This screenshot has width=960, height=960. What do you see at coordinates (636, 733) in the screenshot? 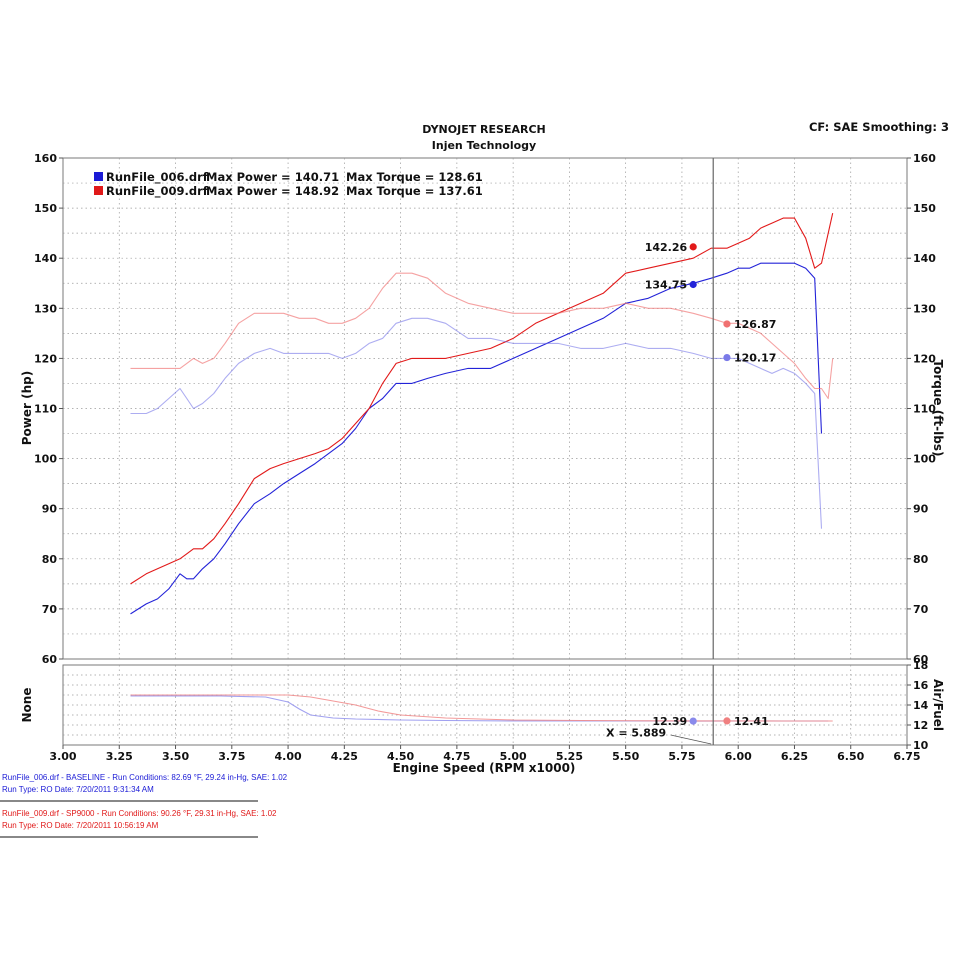
I see `x-readout: X = 5.889` at bounding box center [636, 733].